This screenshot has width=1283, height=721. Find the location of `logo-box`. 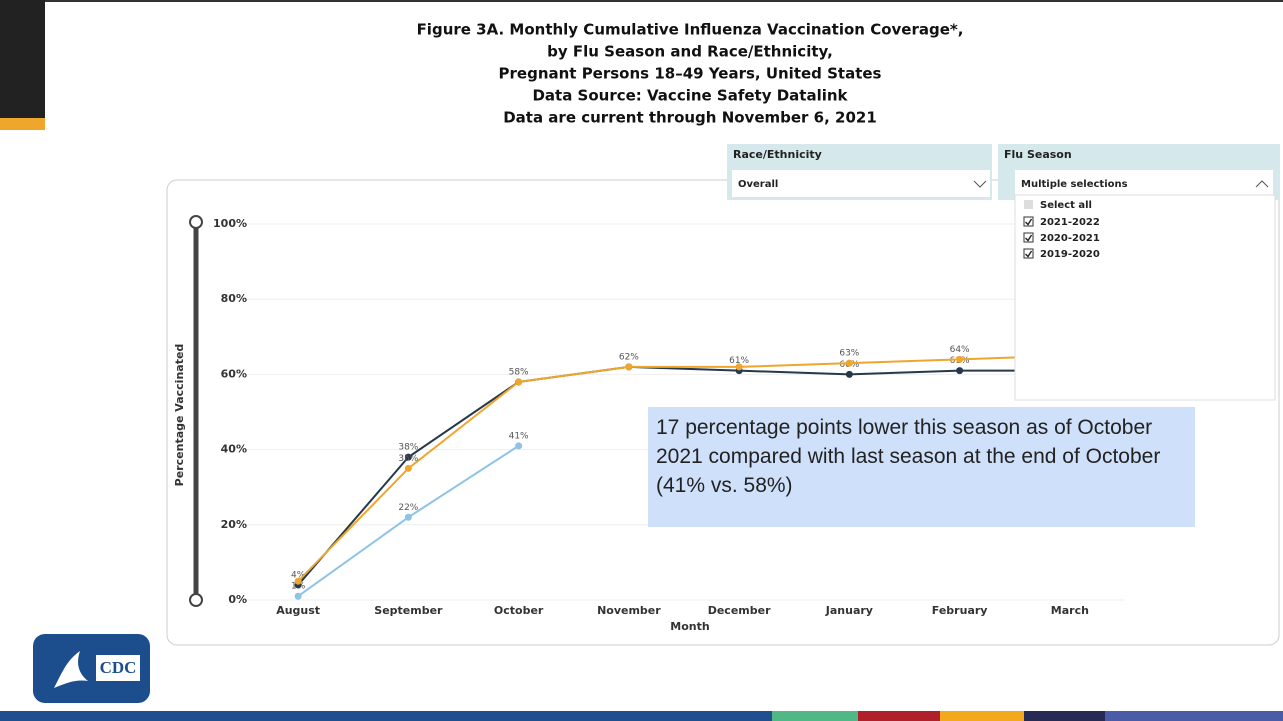

logo-box is located at coordinates (118, 668).